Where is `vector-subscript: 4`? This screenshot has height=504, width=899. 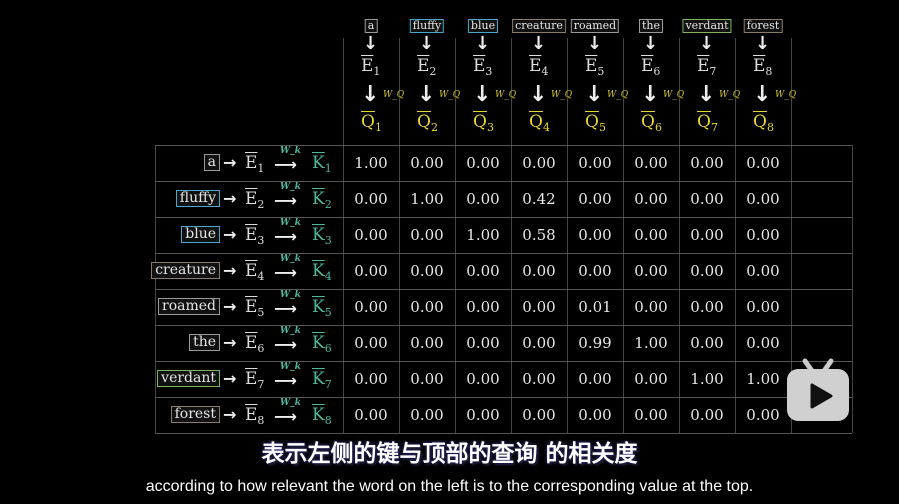 vector-subscript: 4 is located at coordinates (545, 71).